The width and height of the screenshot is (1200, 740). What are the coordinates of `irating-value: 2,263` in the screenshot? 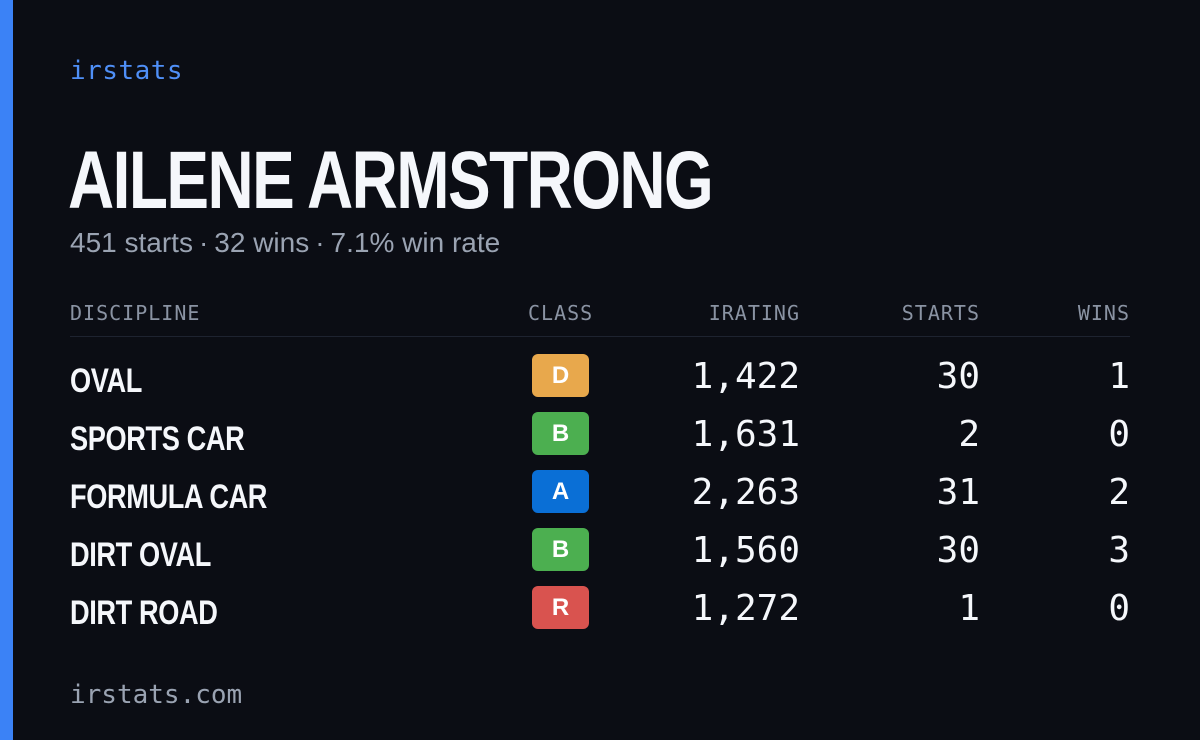 It's located at (745, 492).